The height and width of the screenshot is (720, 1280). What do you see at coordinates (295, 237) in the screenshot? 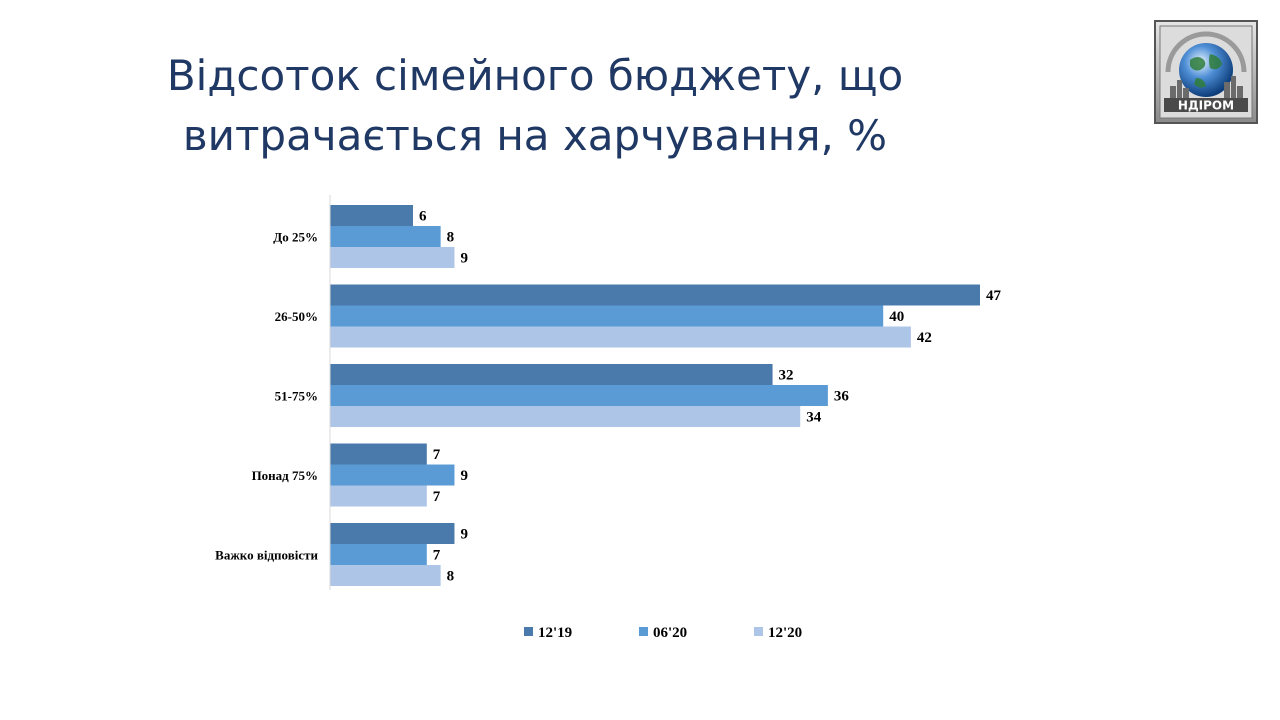
I see `category-label: До 25%` at bounding box center [295, 237].